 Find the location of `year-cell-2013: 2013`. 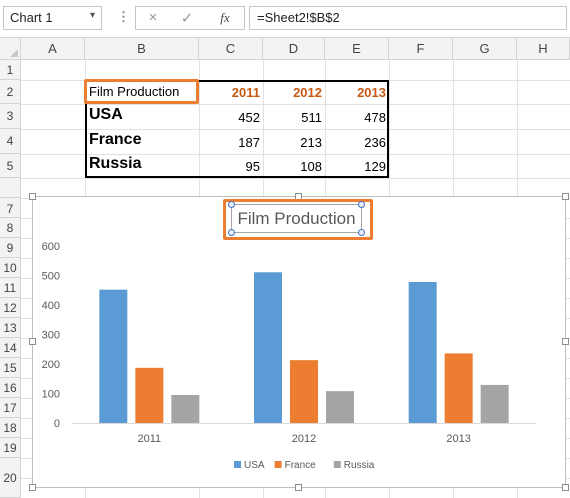

year-cell-2013: 2013 is located at coordinates (371, 92).